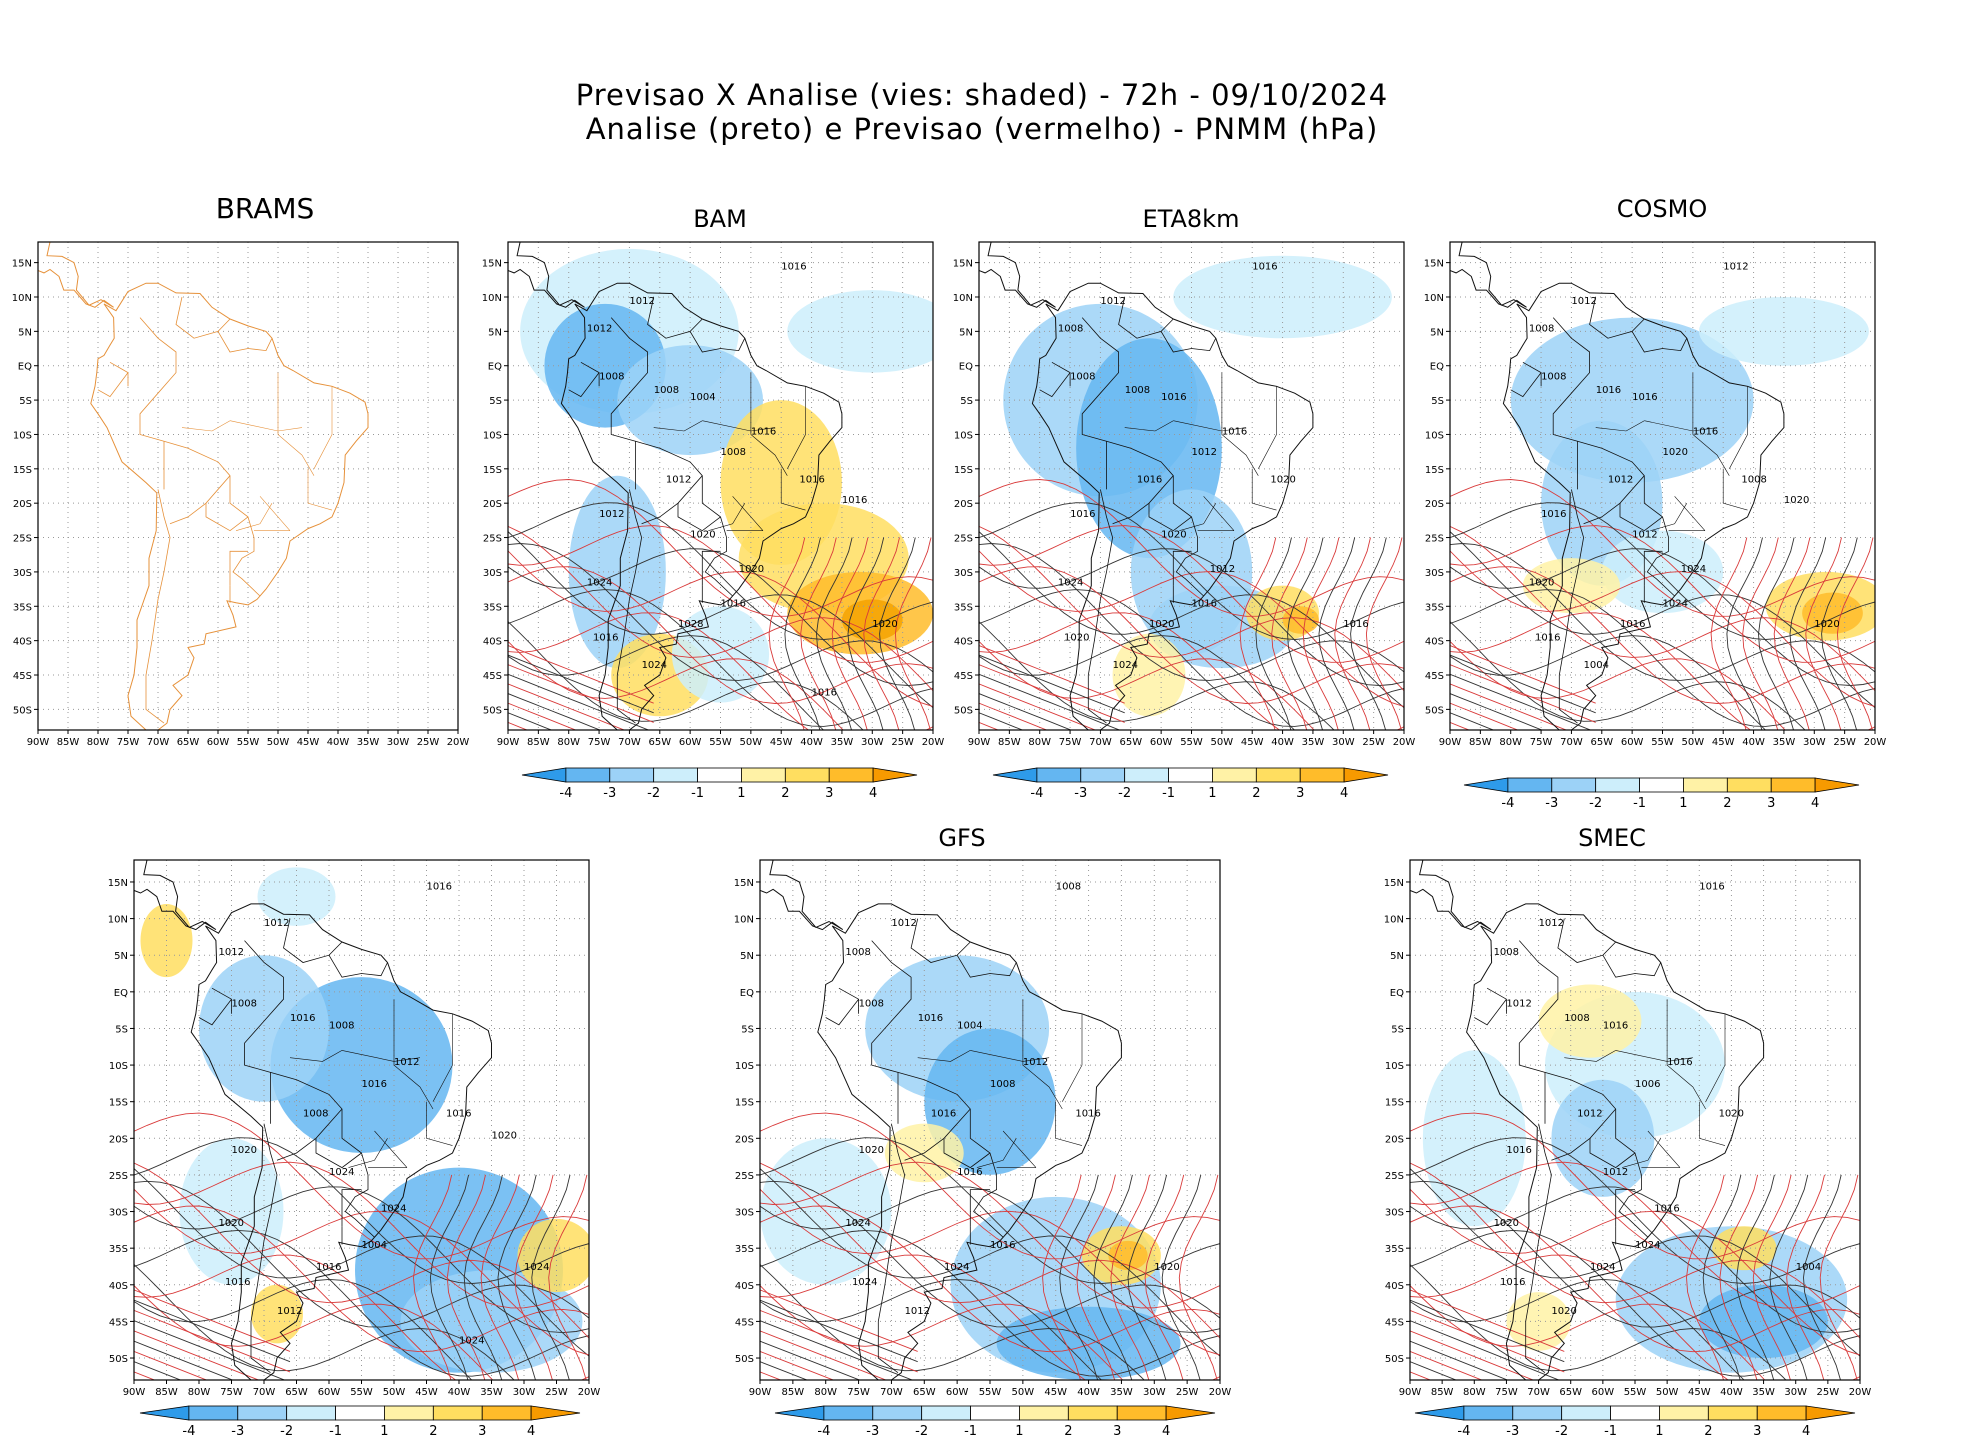 This screenshot has width=1964, height=1436. What do you see at coordinates (361, 1392) in the screenshot?
I see `lon-tick-label: 55W` at bounding box center [361, 1392].